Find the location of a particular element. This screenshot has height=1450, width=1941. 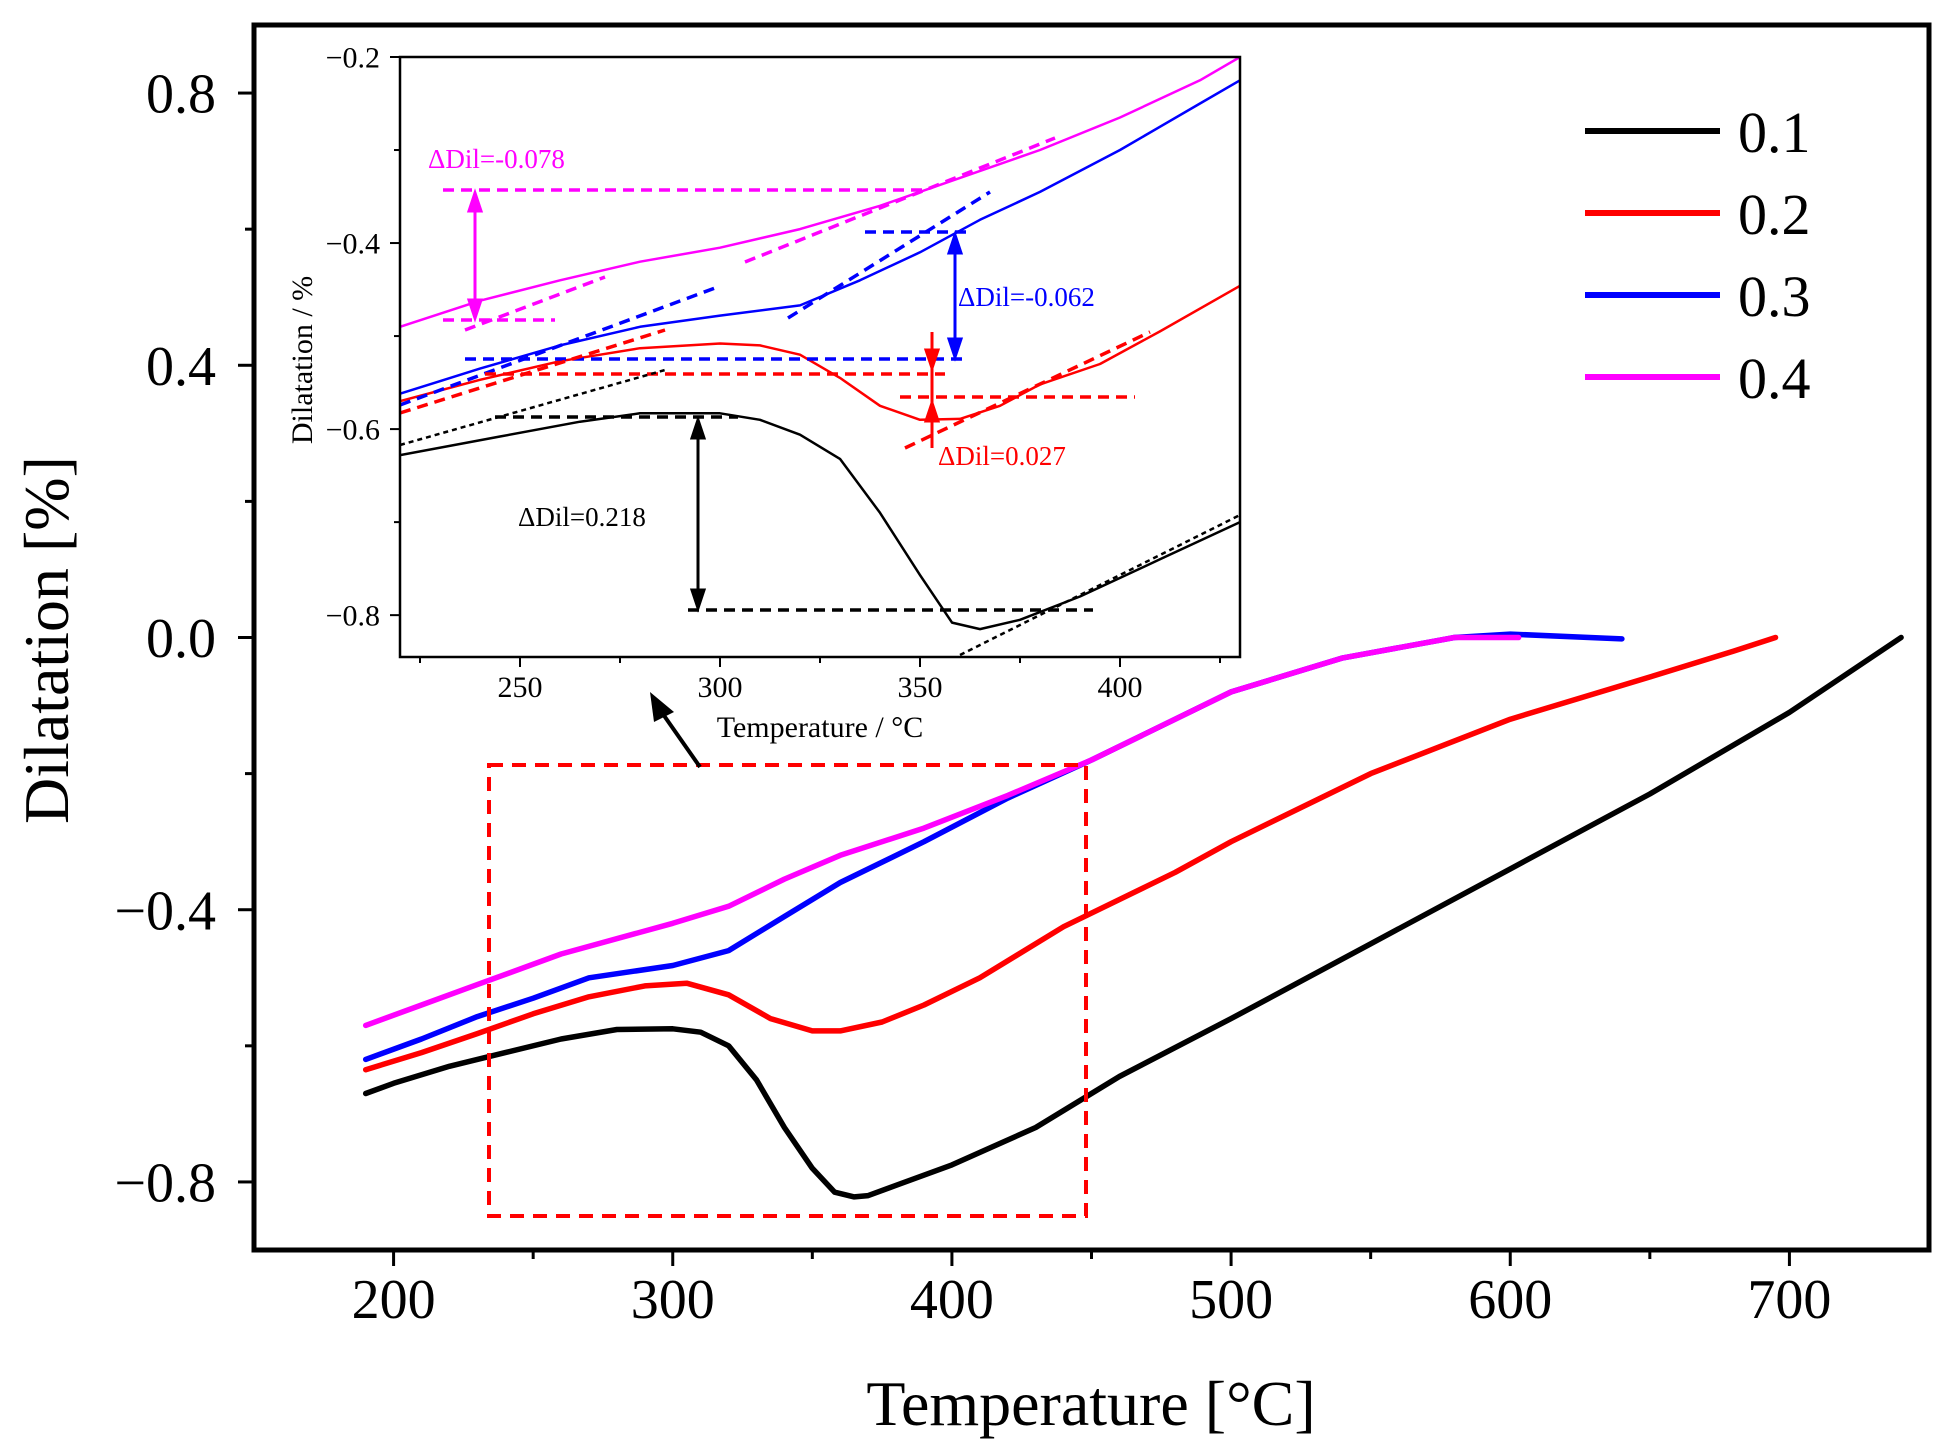

inset-x-ticks: 250 300 350 400 is located at coordinates (820, 680).